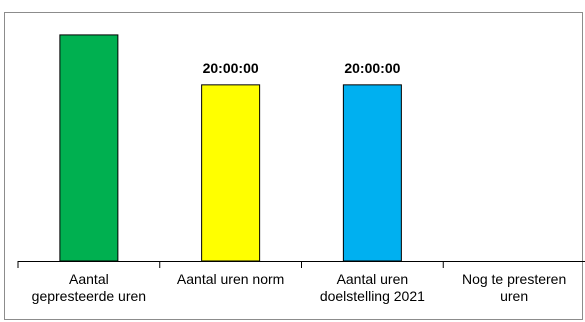 The image size is (585, 322). What do you see at coordinates (230, 279) in the screenshot?
I see `category-tick-label: Aantal uren norm` at bounding box center [230, 279].